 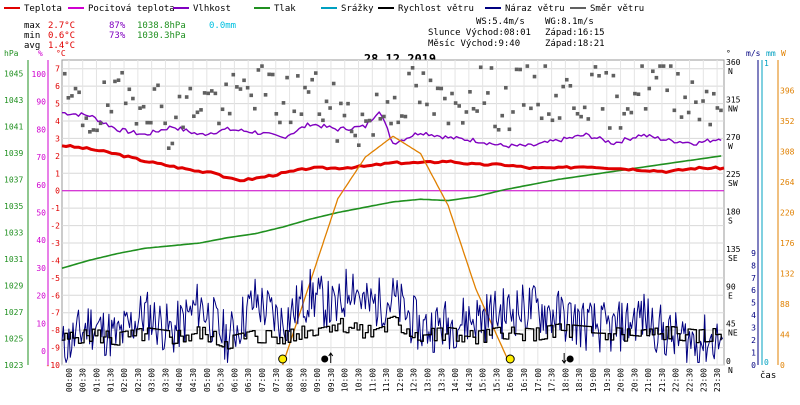 What do you see at coordinates (303, 380) in the screenshot?
I see `time-tick: 08:30` at bounding box center [303, 380].